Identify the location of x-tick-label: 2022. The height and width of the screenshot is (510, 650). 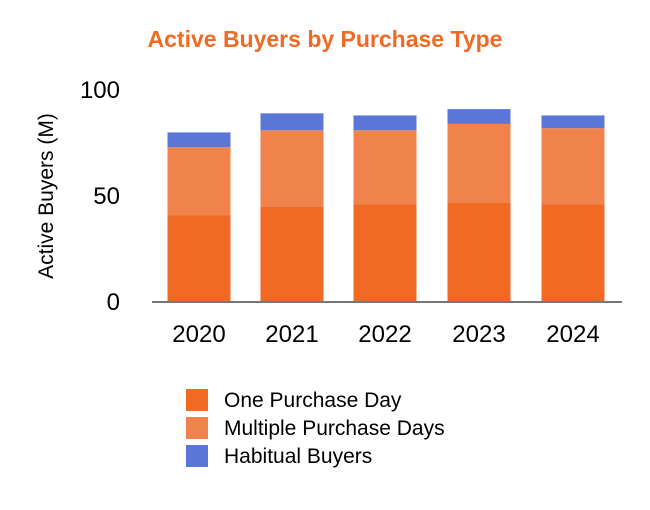
(384, 334).